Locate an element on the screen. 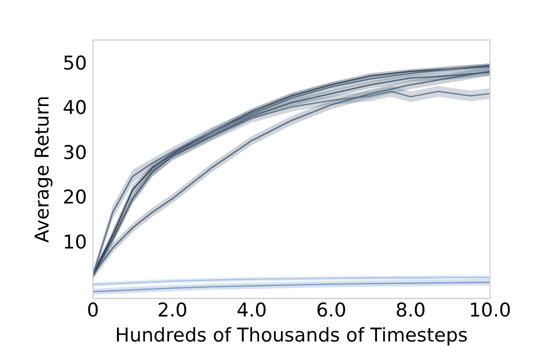 The image size is (540, 360). x-tick-label: 6.0 is located at coordinates (331, 311).